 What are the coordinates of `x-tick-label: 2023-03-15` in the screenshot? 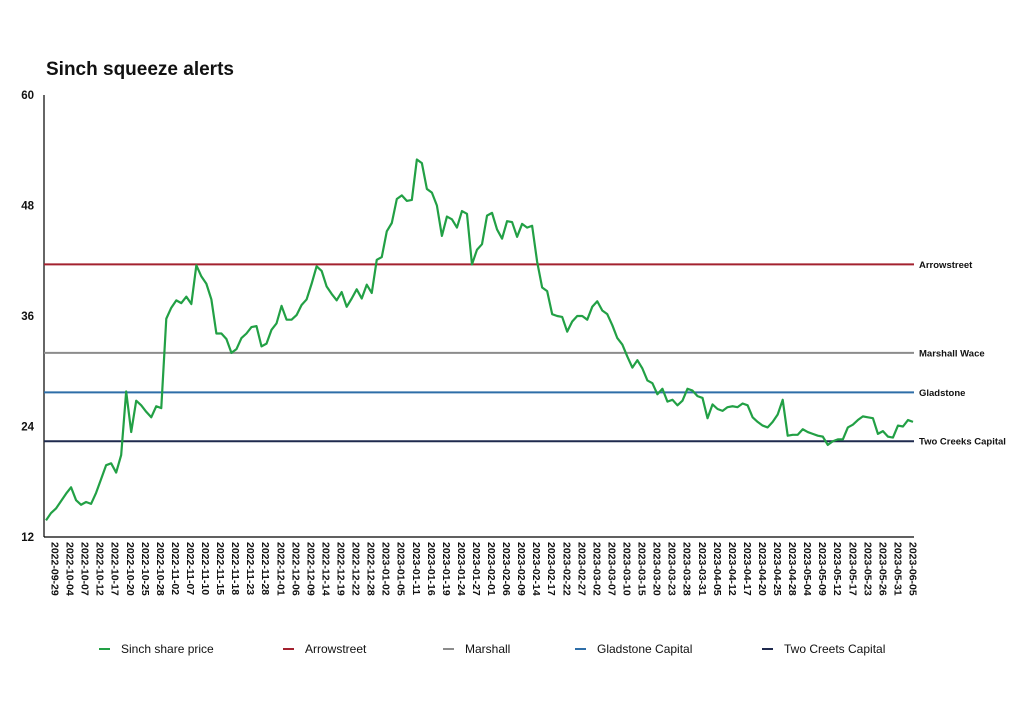 It's located at (642, 569).